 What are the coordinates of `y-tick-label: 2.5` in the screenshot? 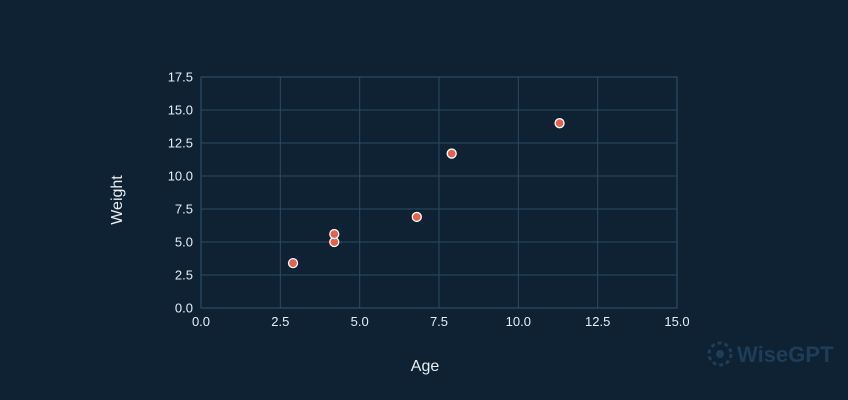 It's located at (184, 275).